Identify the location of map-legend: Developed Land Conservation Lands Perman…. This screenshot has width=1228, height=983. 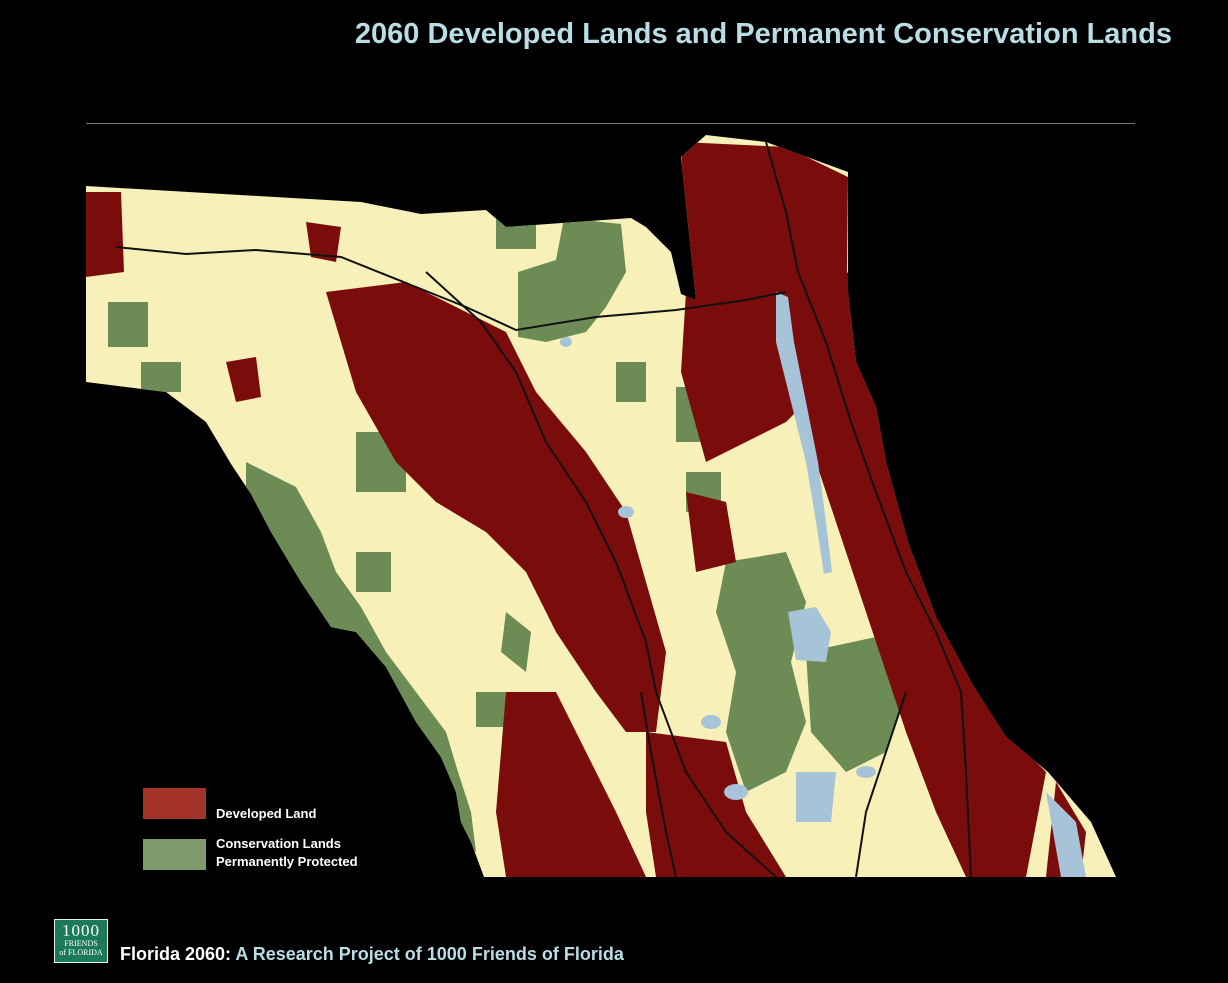
(293, 833).